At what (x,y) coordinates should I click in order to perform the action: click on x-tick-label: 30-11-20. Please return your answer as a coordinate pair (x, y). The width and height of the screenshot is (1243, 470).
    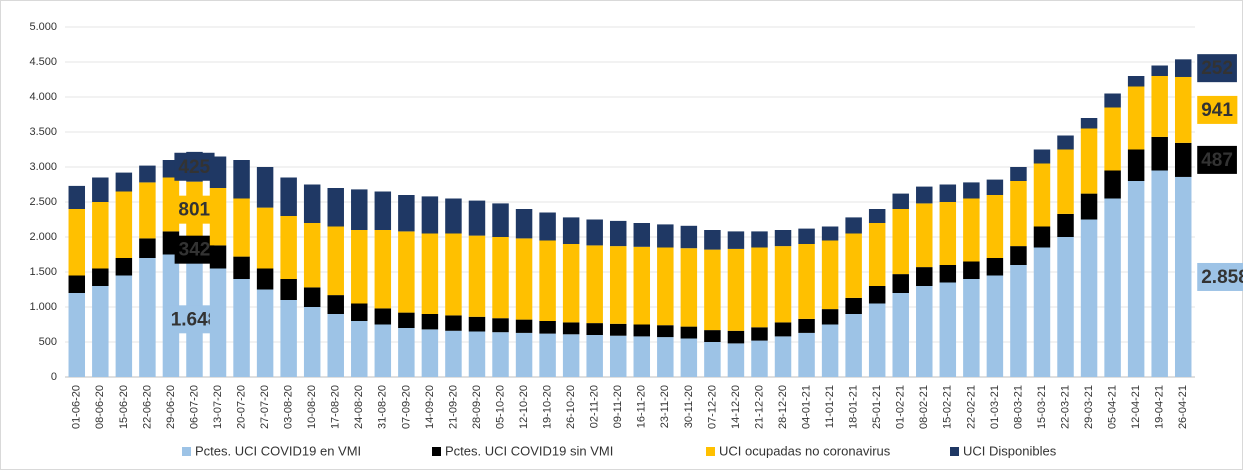
    Looking at the image, I should click on (689, 406).